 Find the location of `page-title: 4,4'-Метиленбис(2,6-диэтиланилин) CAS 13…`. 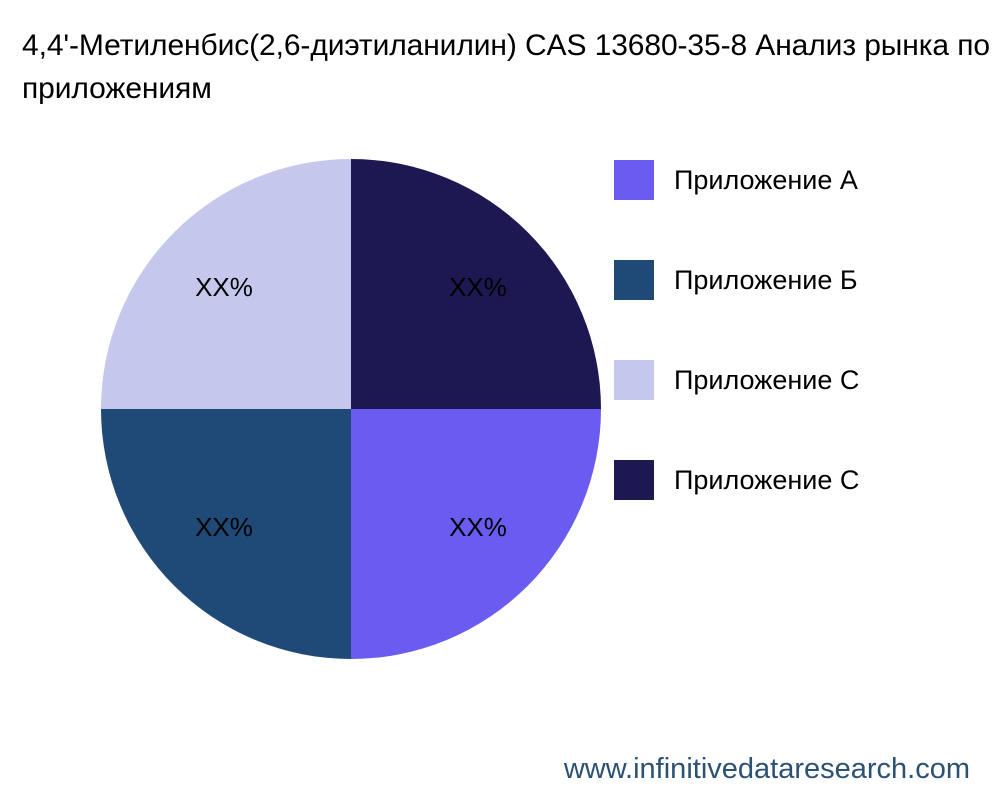

page-title: 4,4'-Метиленбис(2,6-диэтиланилин) CAS 13… is located at coordinates (506, 67).